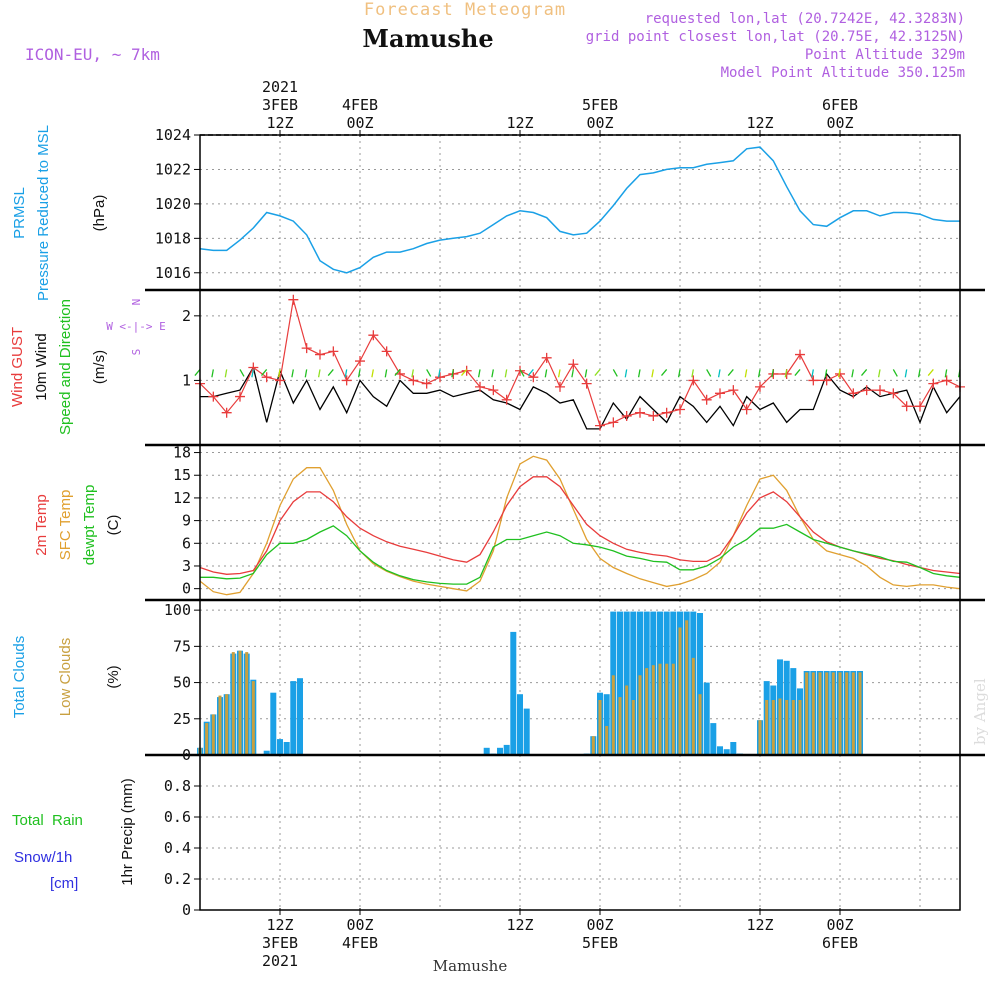 Image resolution: width=1000 pixels, height=1000 pixels. What do you see at coordinates (136, 352) in the screenshot?
I see `compass-s: S` at bounding box center [136, 352].